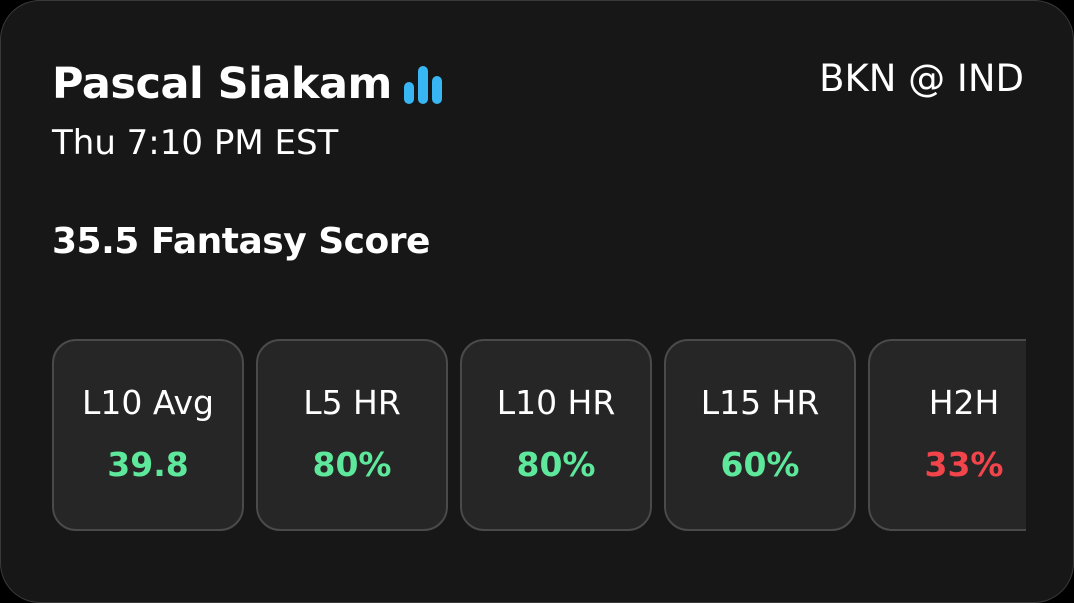 This screenshot has height=603, width=1074. Describe the element at coordinates (195, 143) in the screenshot. I see `game-time: Thu 7:10 PM EST` at that location.